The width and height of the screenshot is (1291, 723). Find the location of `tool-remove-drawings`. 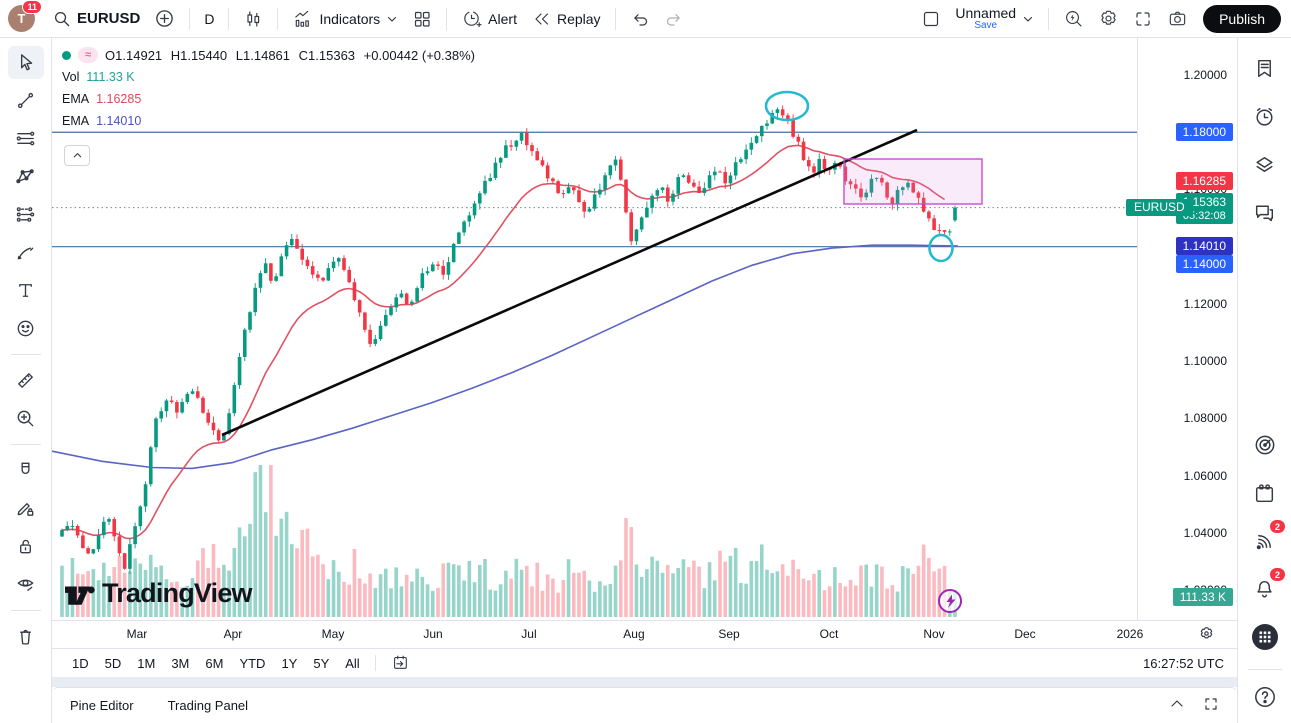

tool-remove-drawings is located at coordinates (26, 636).